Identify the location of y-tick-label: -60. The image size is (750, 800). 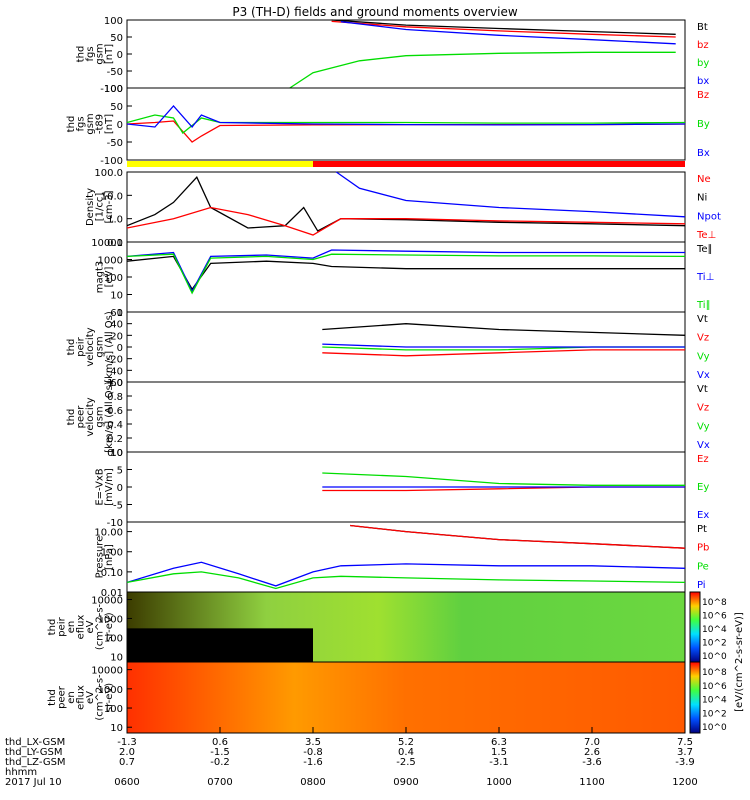
(115, 383).